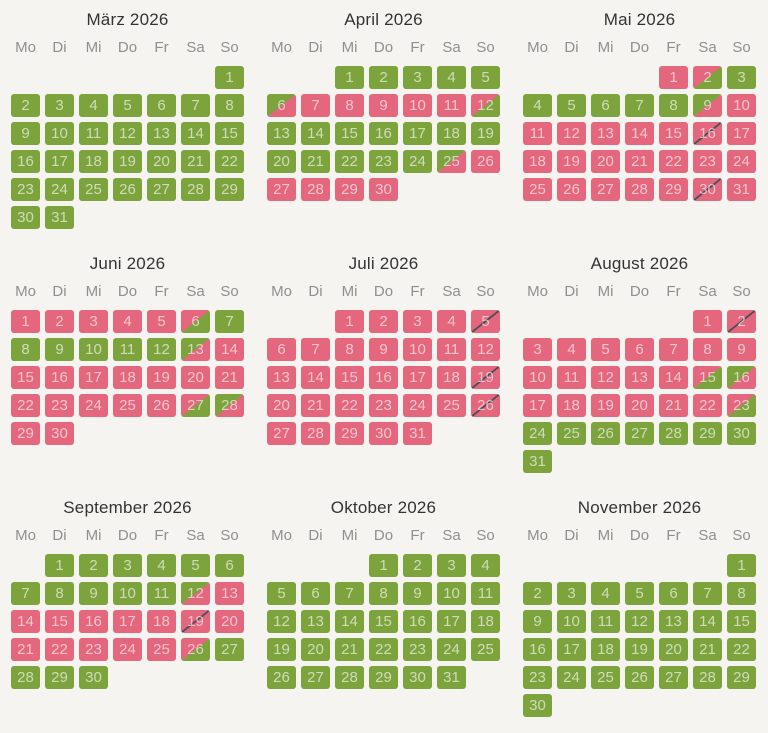 The height and width of the screenshot is (733, 768). What do you see at coordinates (571, 677) in the screenshot?
I see `day-cell: 24` at bounding box center [571, 677].